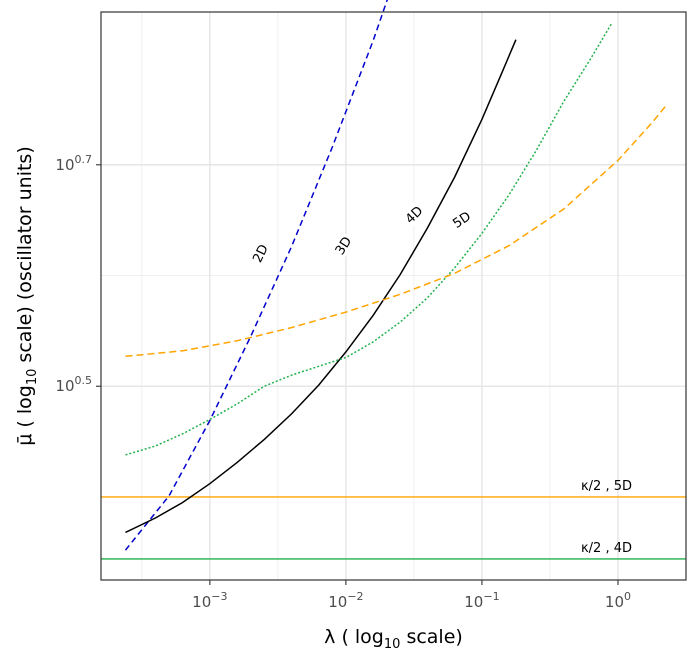 The width and height of the screenshot is (700, 665). I want to click on x-axis-title: λ ( log10 scale), so click(393, 639).